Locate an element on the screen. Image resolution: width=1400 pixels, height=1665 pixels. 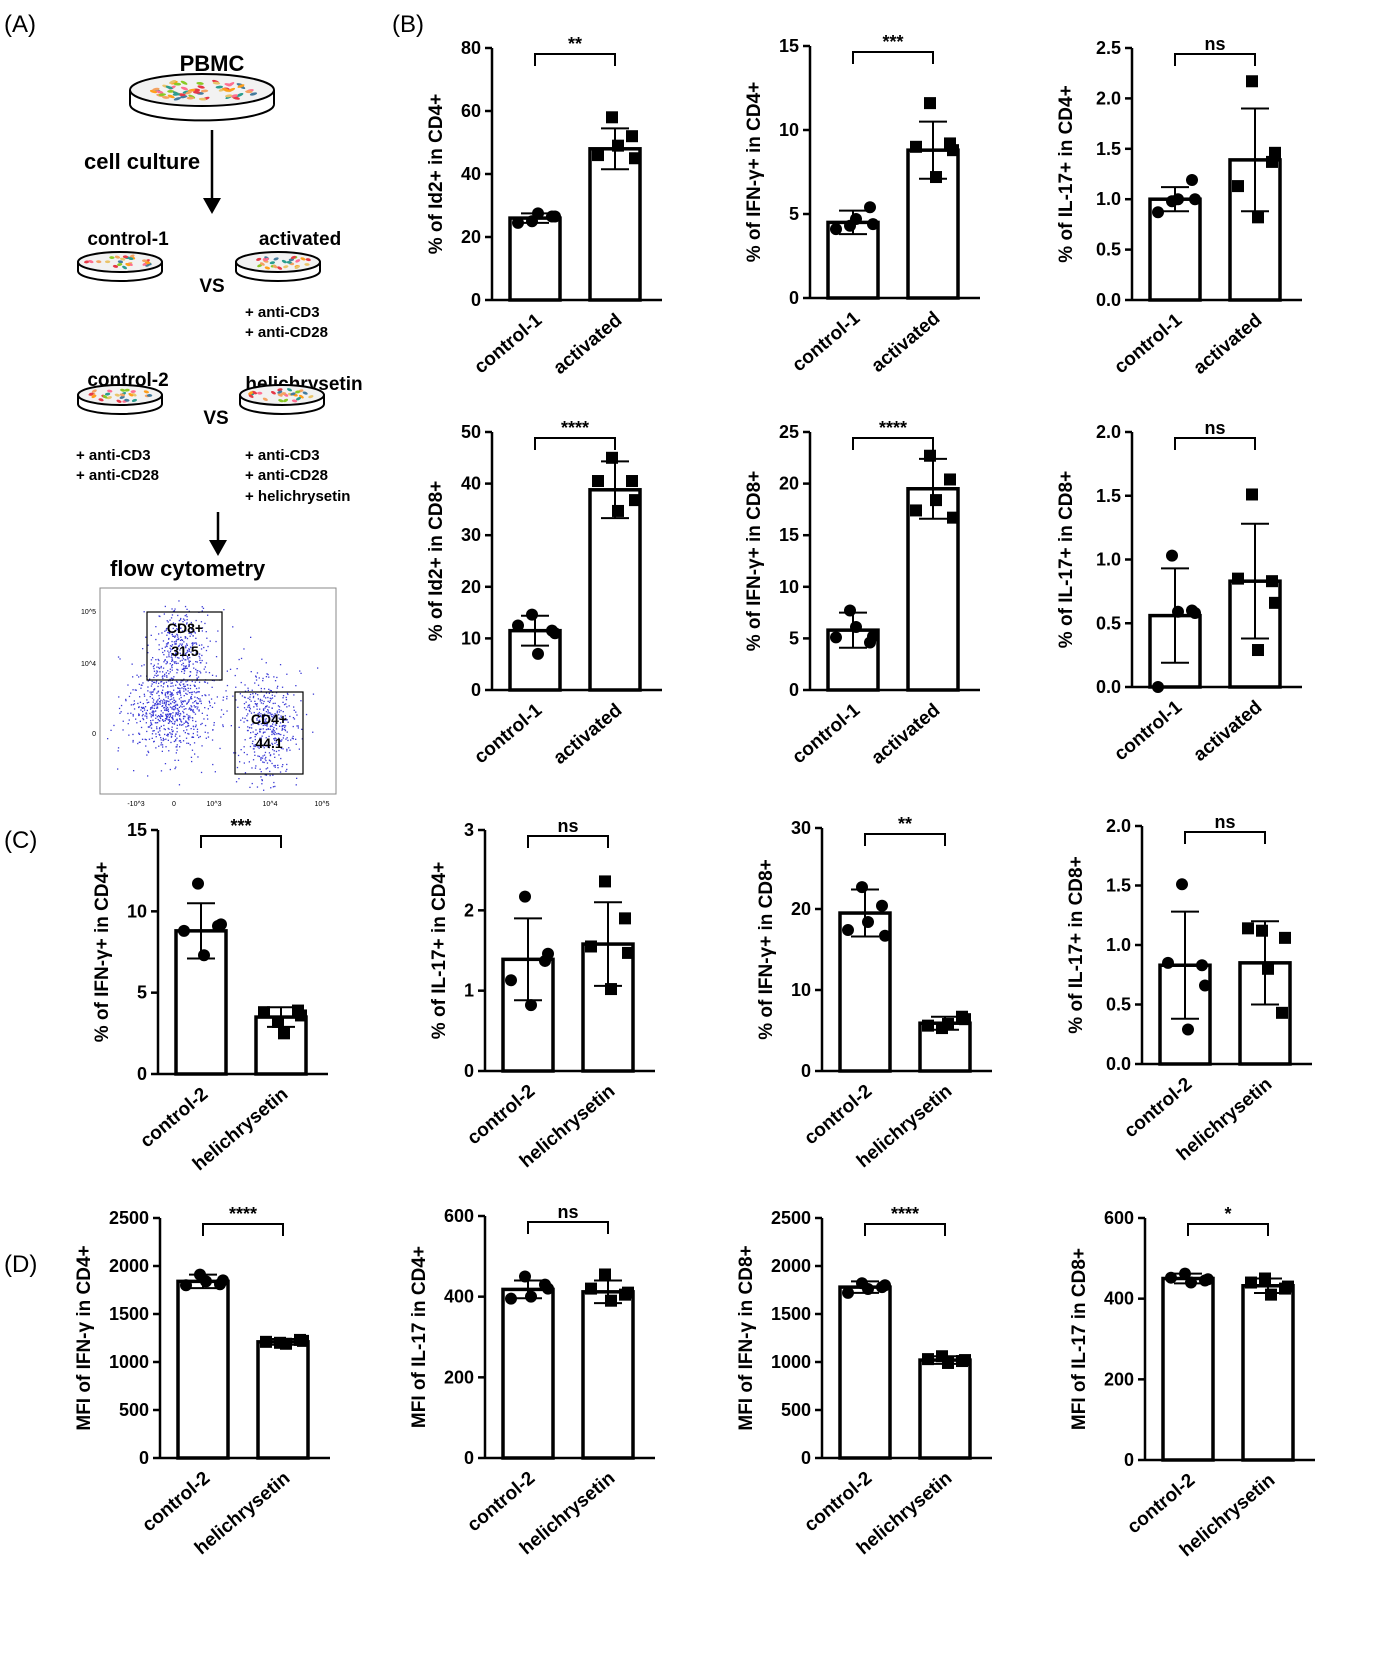
y-tick-label: 60 is located at coordinates (471, 111).